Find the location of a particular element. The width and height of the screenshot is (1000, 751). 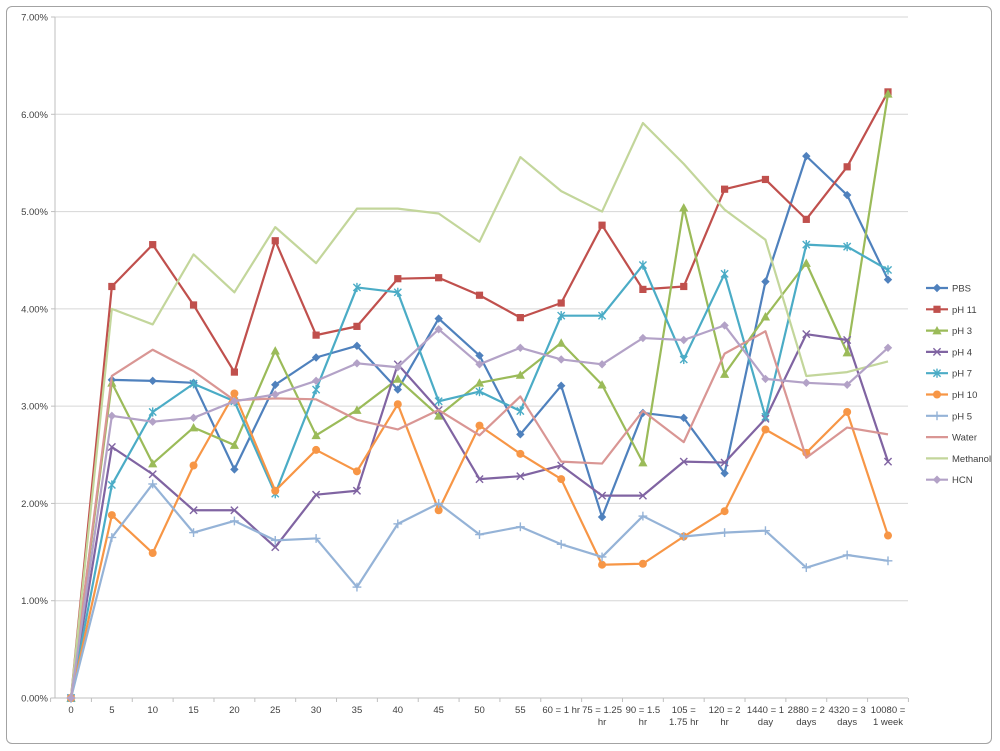

legend-item-HCN: HCN is located at coordinates (949, 480).